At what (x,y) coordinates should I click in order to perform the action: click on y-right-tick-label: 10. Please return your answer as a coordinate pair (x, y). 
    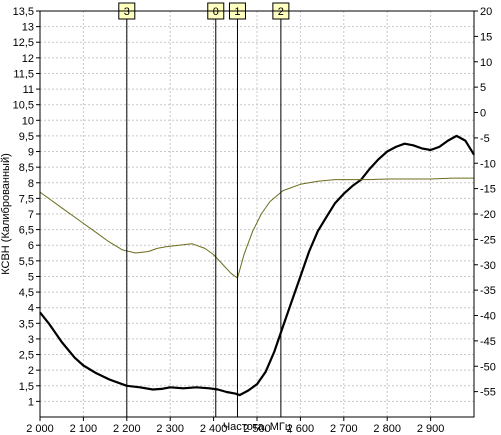
    Looking at the image, I should click on (486, 63).